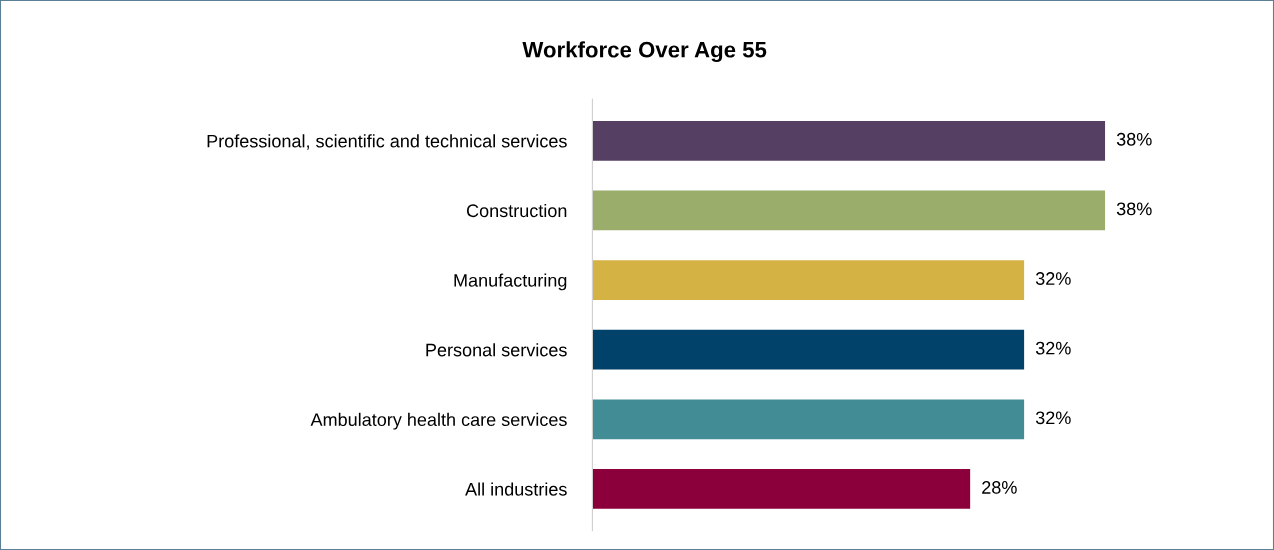 The image size is (1274, 550). I want to click on y-tick-label: All industries, so click(516, 489).